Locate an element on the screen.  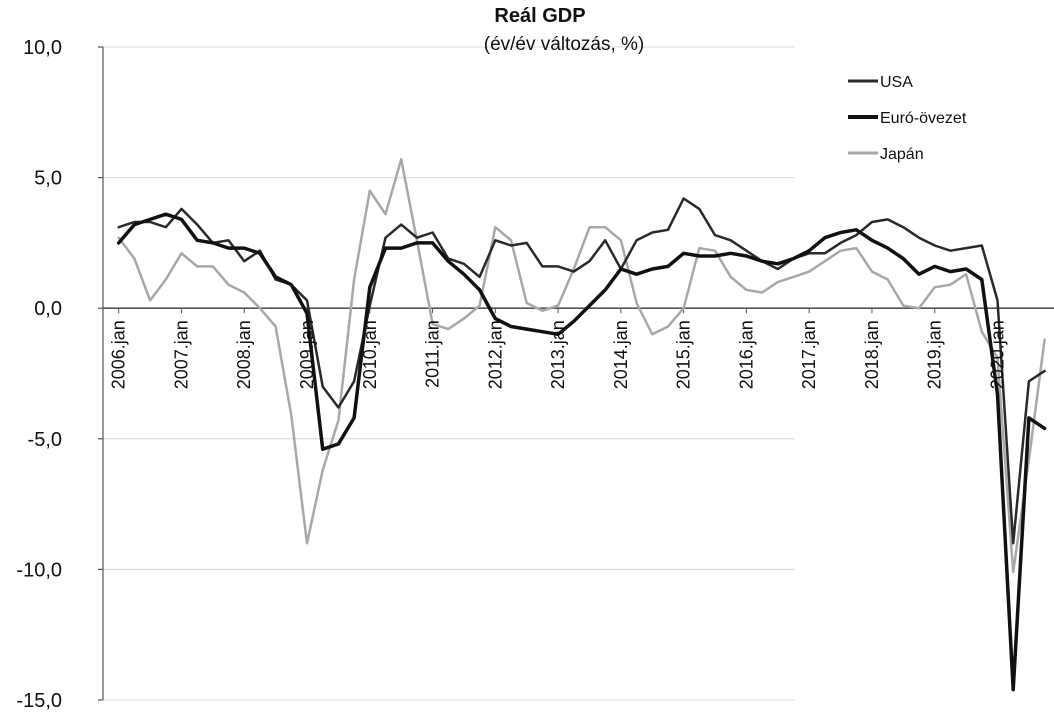
x-tick-label: 2015.jan is located at coordinates (684, 354).